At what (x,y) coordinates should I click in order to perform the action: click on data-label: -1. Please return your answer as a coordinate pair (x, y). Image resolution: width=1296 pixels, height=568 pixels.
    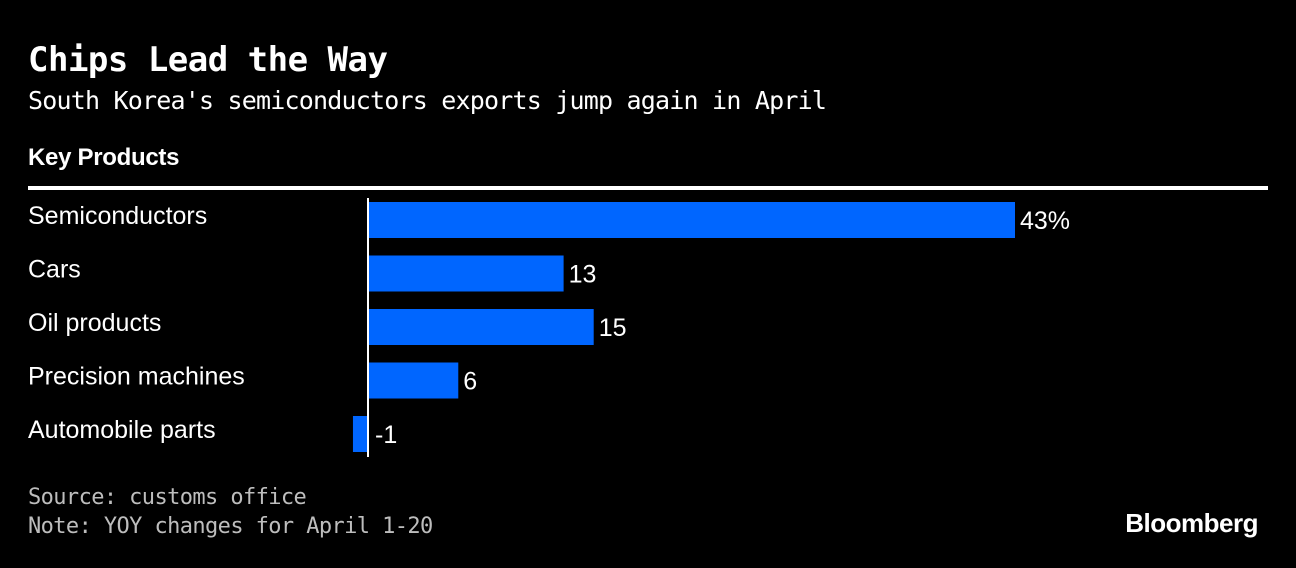
    Looking at the image, I should click on (386, 435).